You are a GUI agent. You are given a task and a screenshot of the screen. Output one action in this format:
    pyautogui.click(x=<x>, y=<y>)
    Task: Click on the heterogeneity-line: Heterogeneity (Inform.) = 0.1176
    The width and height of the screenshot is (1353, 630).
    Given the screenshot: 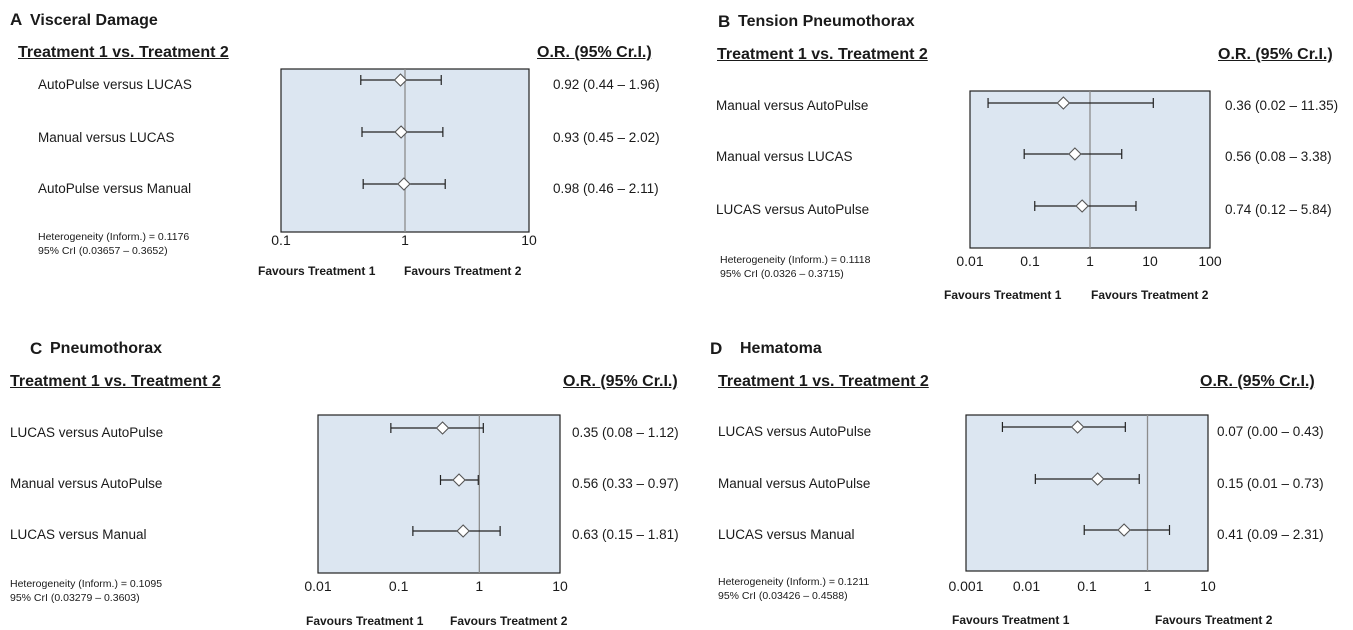 What is the action you would take?
    pyautogui.click(x=114, y=237)
    